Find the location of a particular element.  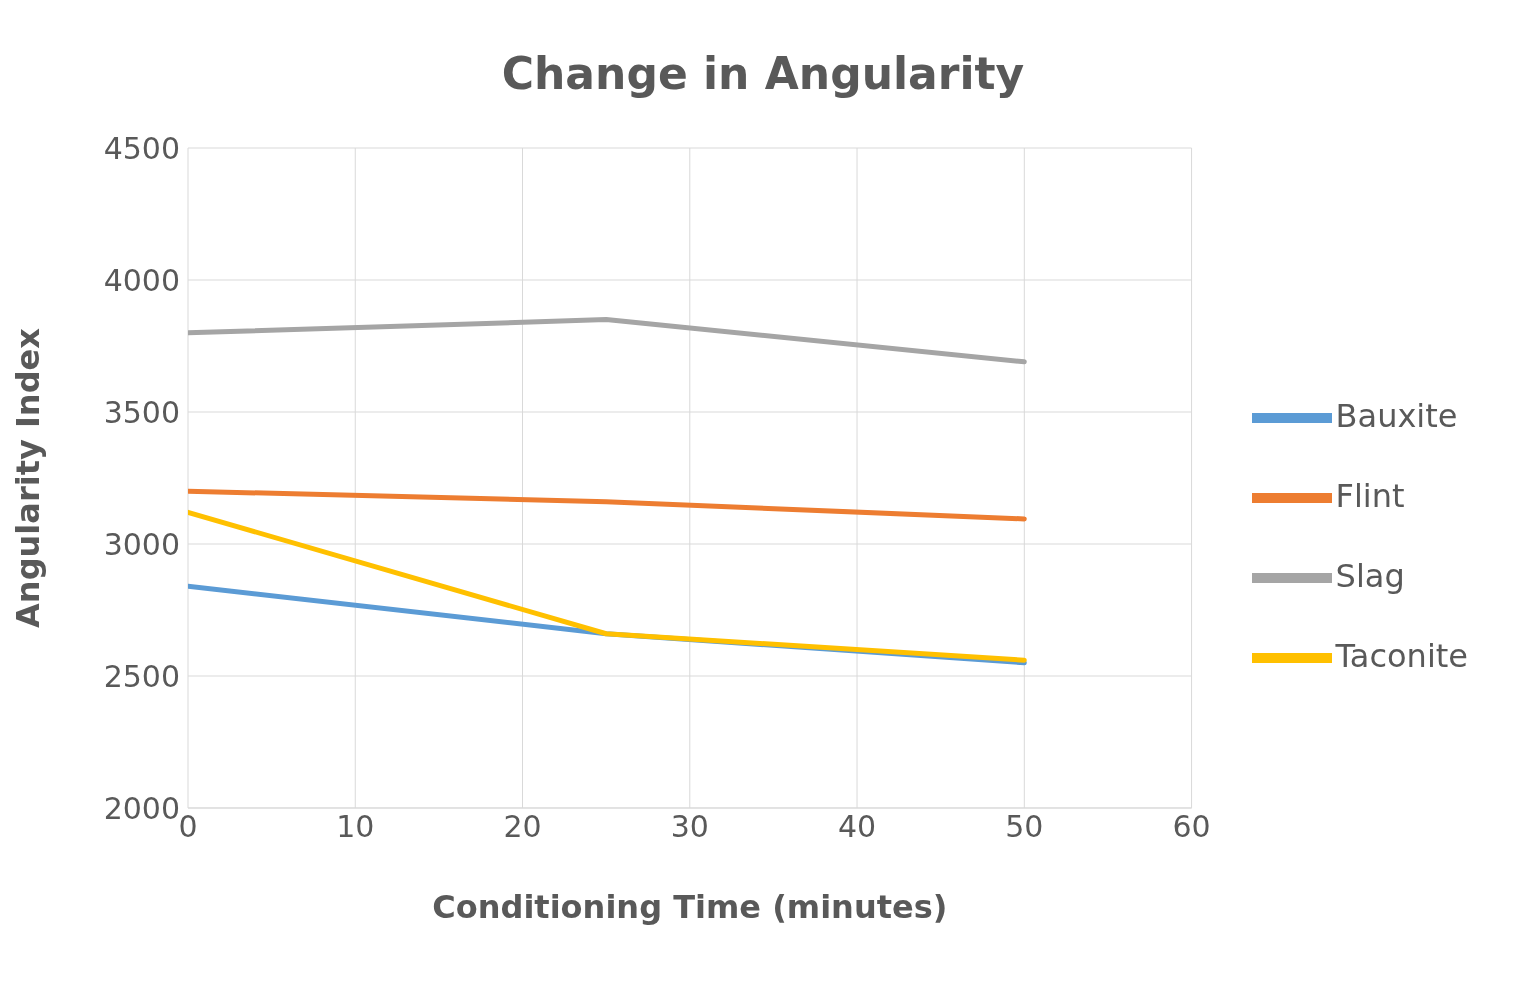

y-tick-label: 3500 is located at coordinates (141, 412).